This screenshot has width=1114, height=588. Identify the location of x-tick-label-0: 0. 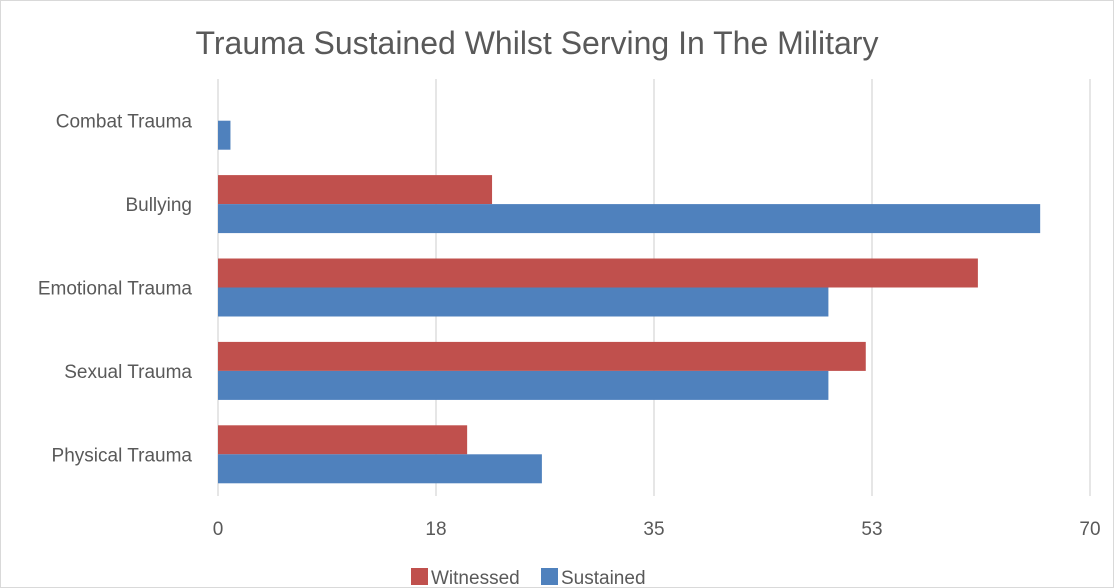
(218, 529).